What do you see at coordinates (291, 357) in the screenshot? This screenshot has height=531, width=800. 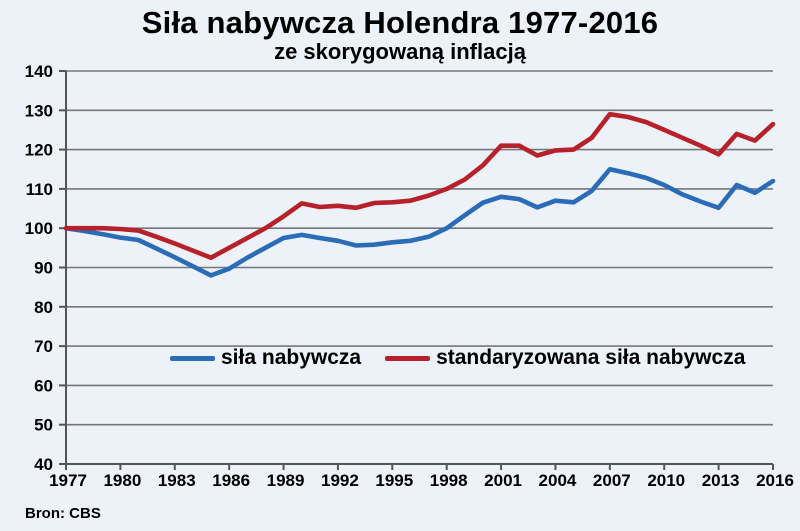 I see `legend-label: siła nabywcza` at bounding box center [291, 357].